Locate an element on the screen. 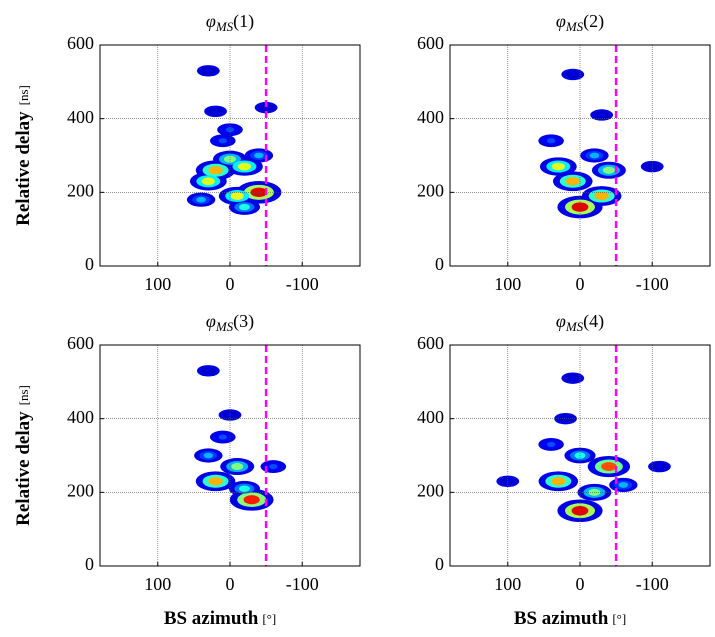  title-index: (3) is located at coordinates (243, 321).